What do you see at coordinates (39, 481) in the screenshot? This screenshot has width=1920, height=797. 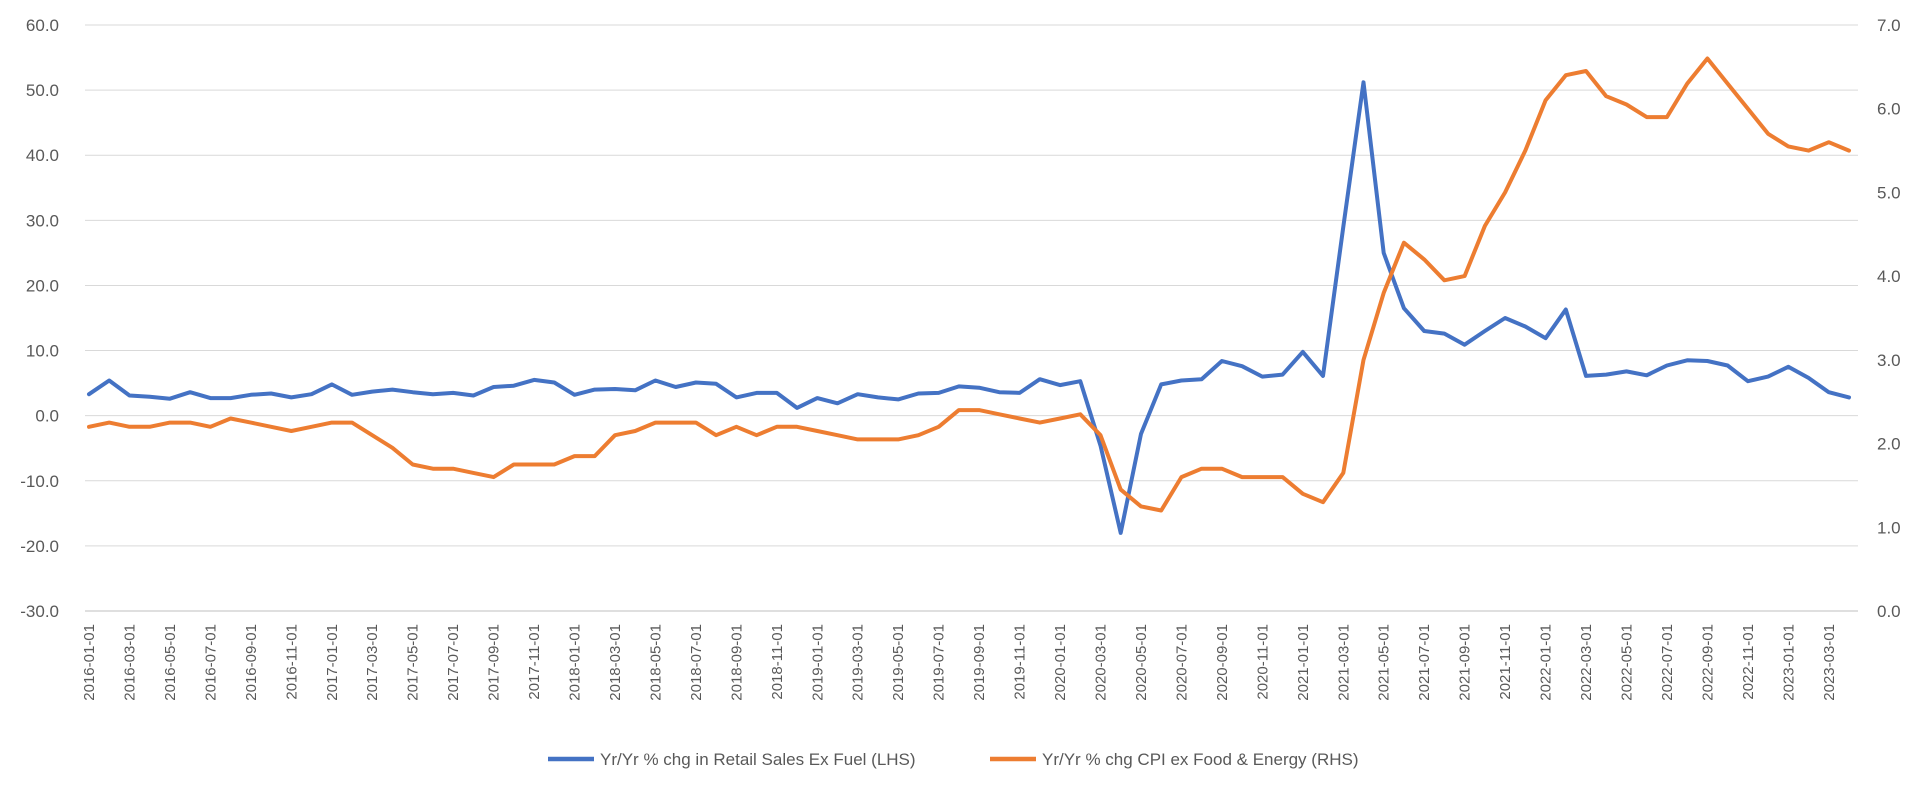 I see `left-tick-label-2: -10.0` at bounding box center [39, 481].